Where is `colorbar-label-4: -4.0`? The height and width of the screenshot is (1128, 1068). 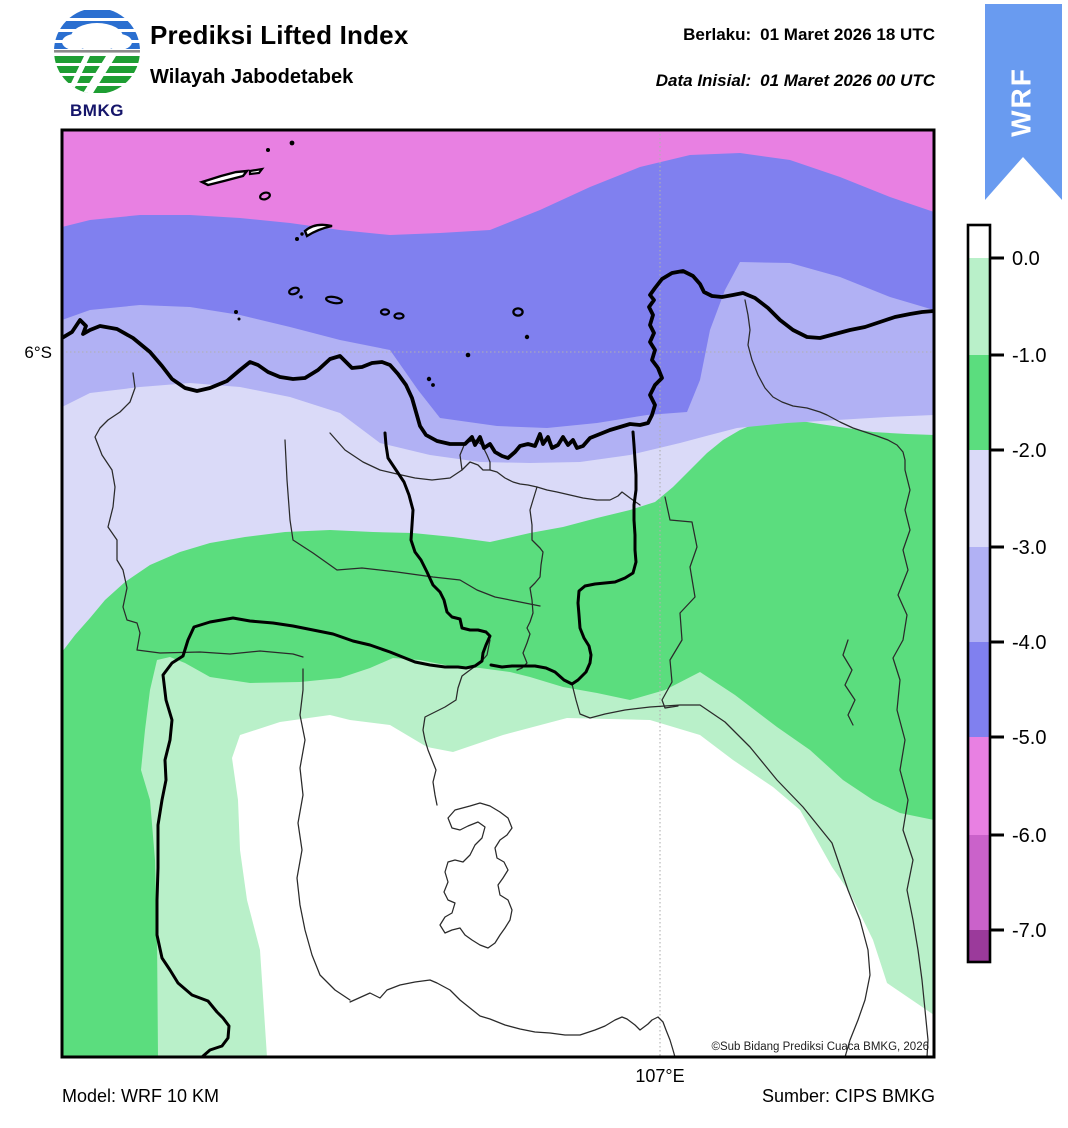 colorbar-label-4: -4.0 is located at coordinates (1029, 643).